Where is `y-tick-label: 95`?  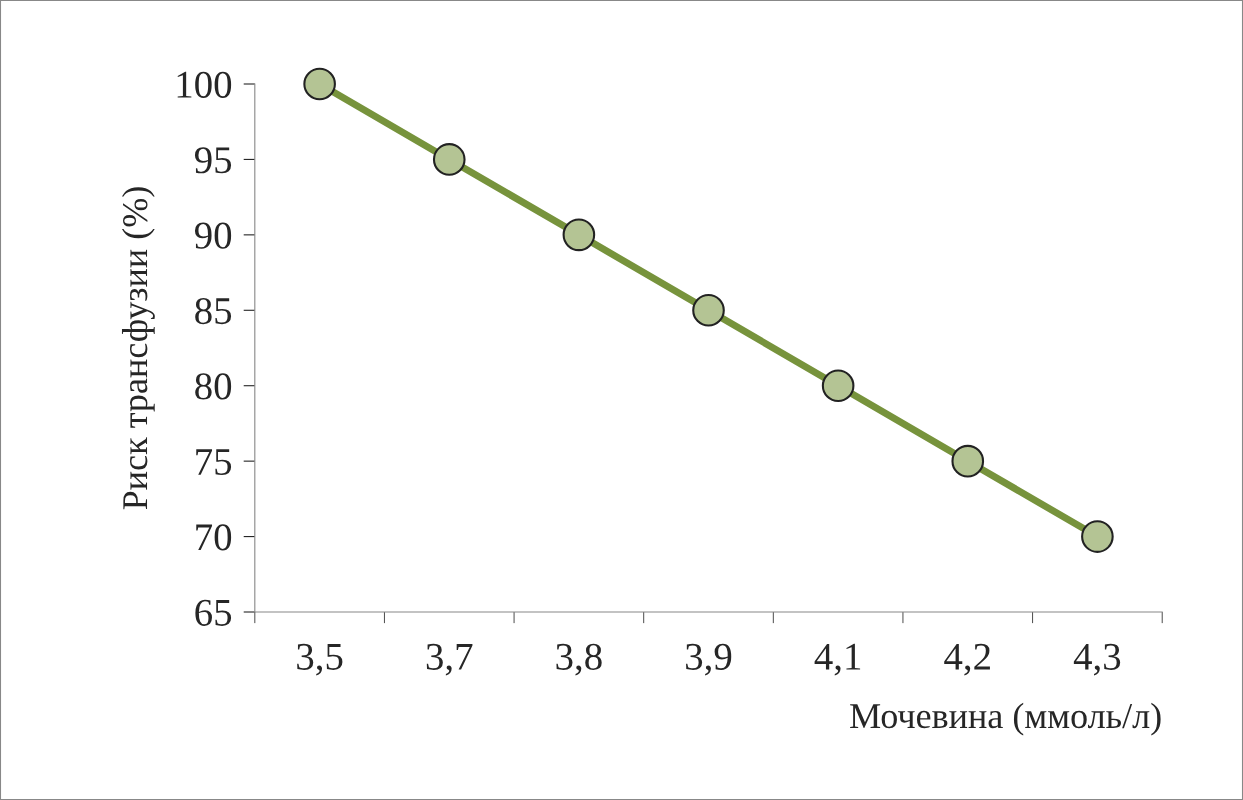
y-tick-label: 95 is located at coordinates (213, 160).